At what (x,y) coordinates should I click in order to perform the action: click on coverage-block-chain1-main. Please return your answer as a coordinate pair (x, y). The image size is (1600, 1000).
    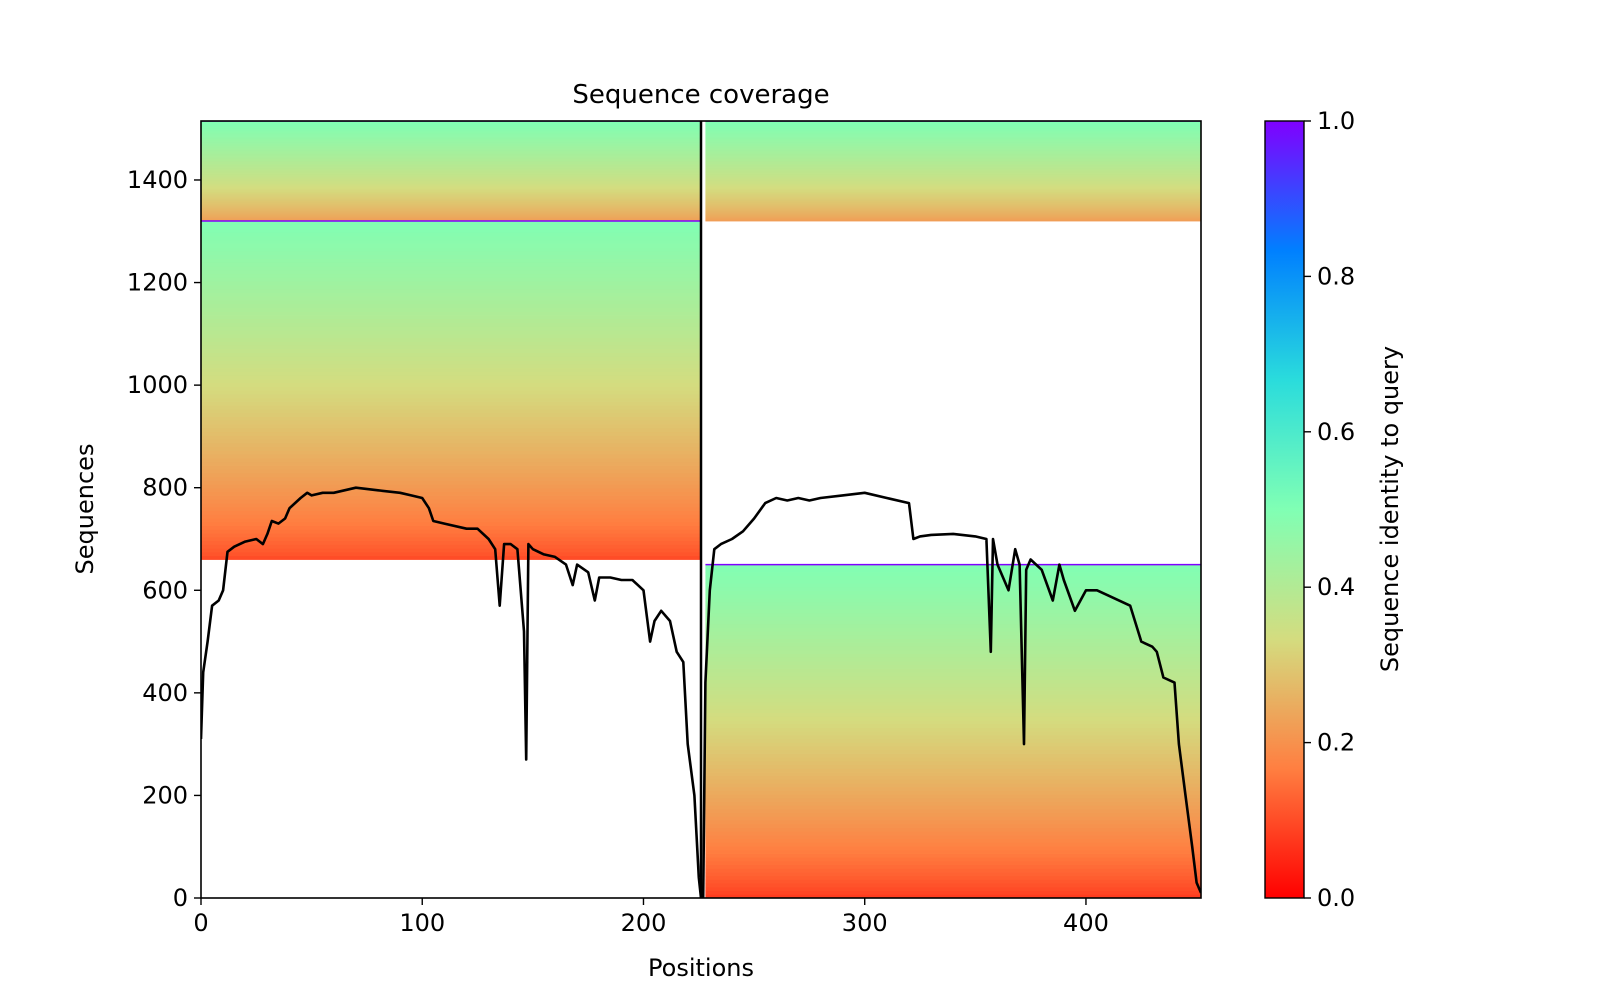
    Looking at the image, I should click on (451, 390).